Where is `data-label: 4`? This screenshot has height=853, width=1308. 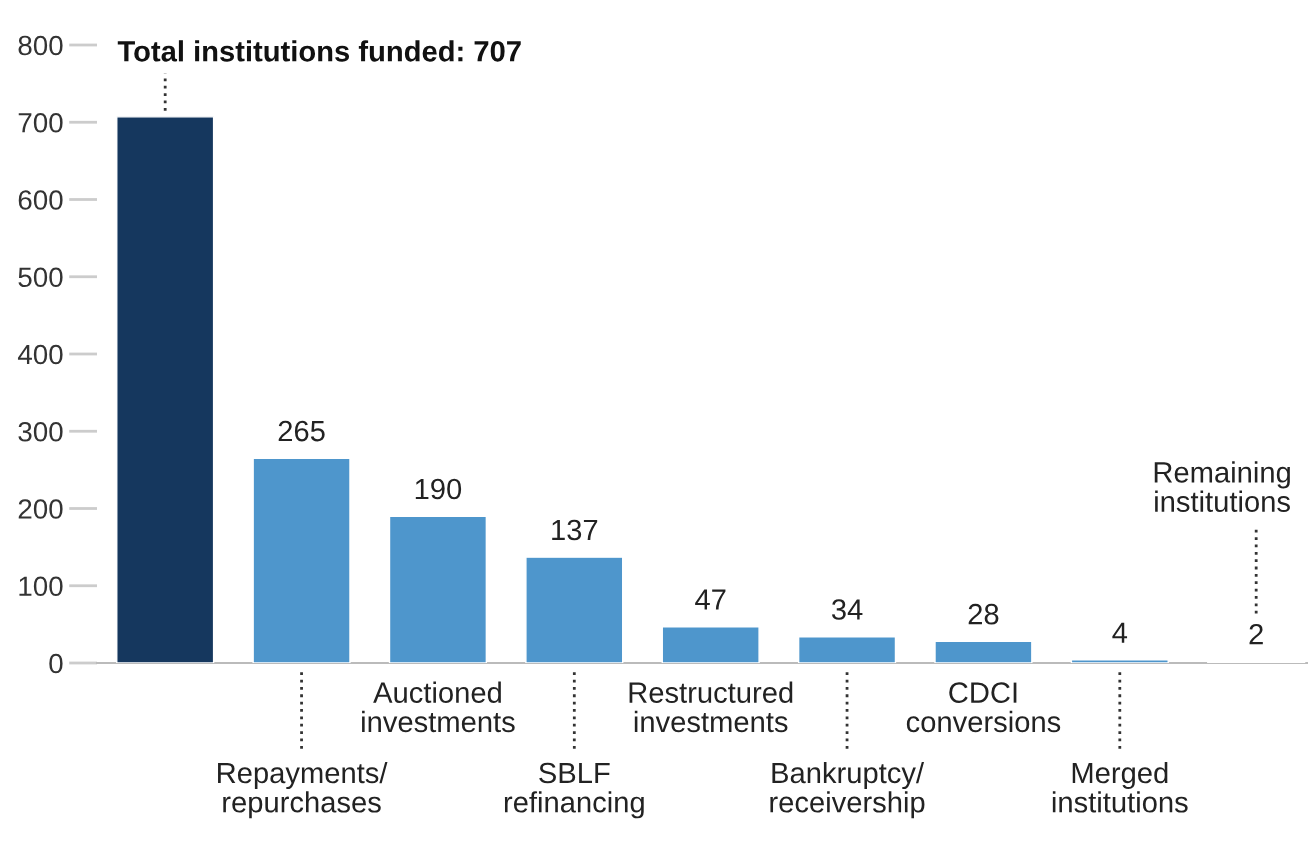
data-label: 4 is located at coordinates (1120, 632).